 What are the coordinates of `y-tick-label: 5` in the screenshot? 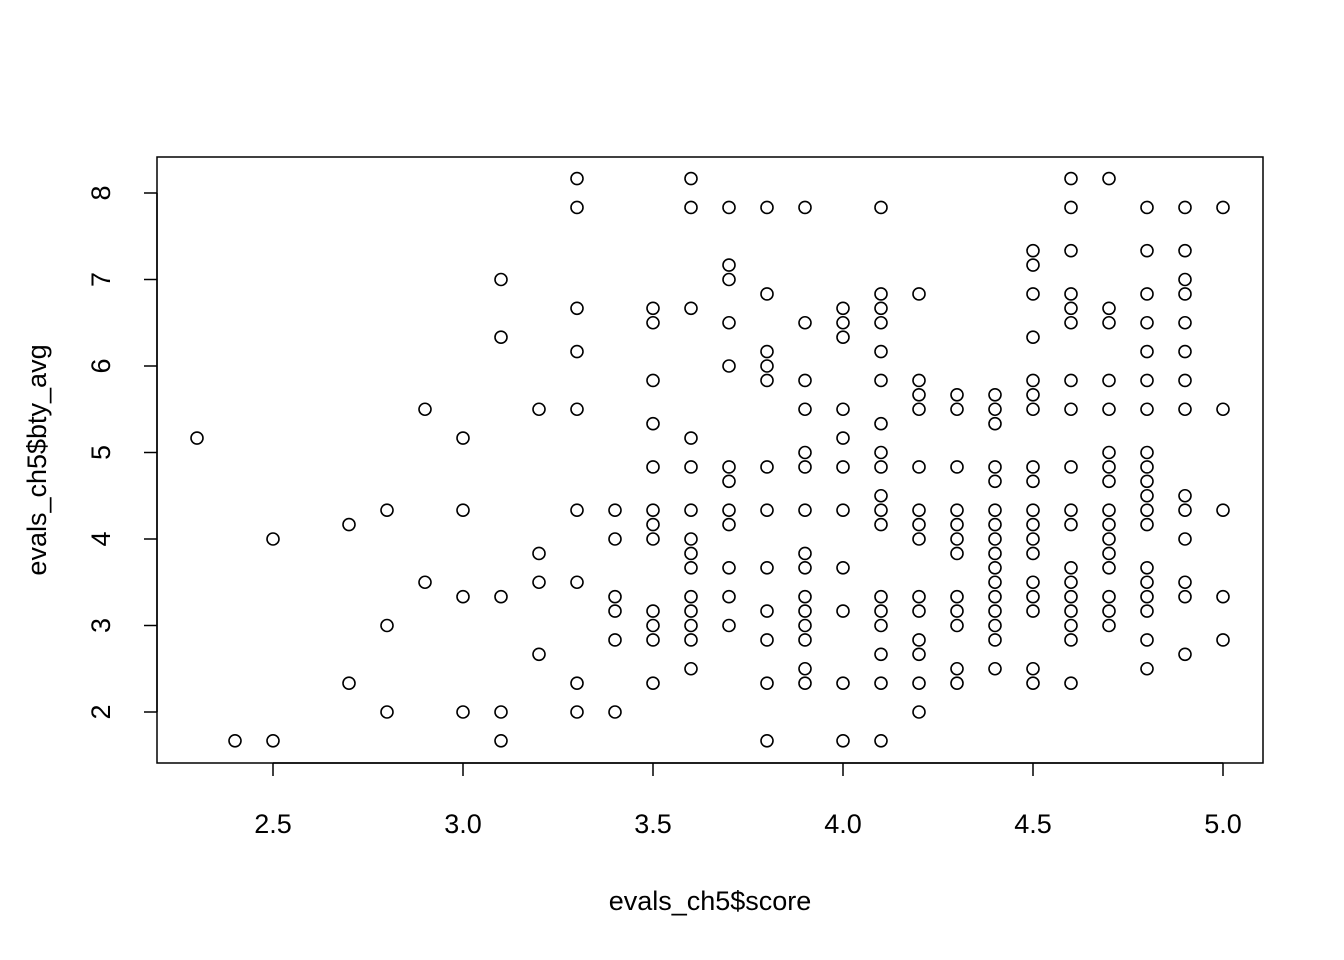 It's located at (101, 452).